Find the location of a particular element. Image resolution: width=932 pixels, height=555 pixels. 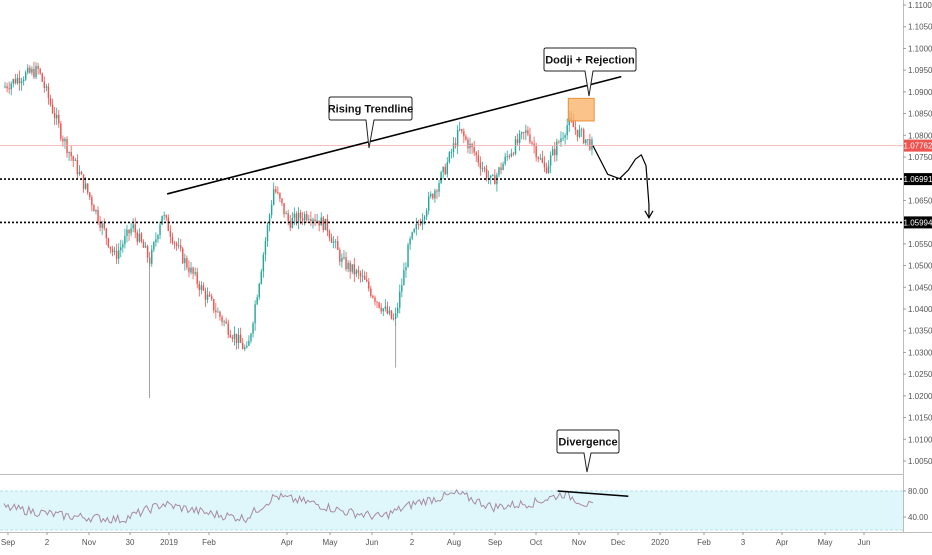

x-tick-label: Nov is located at coordinates (579, 542).